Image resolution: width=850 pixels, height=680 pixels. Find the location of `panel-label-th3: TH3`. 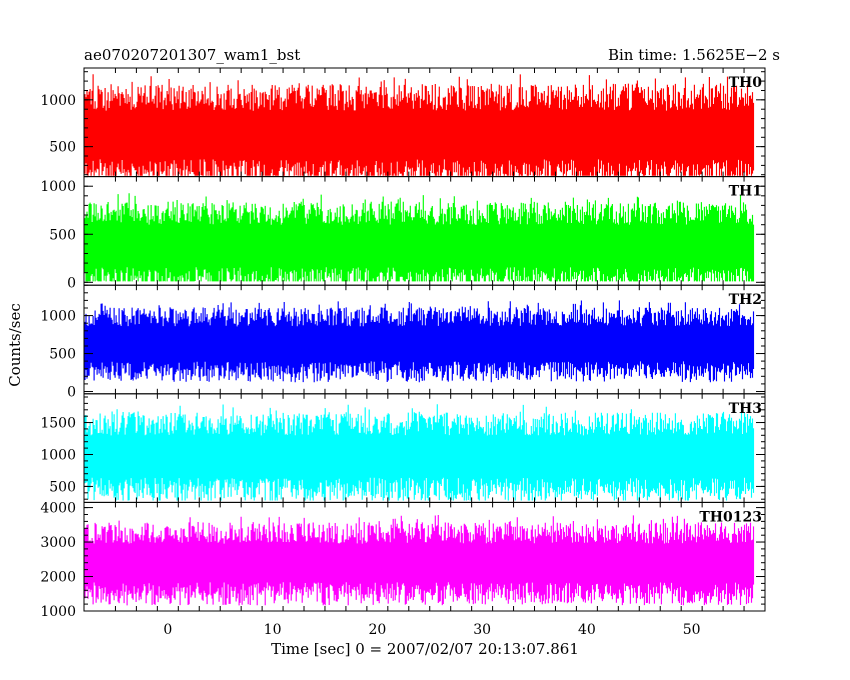

panel-label-th3: TH3 is located at coordinates (745, 409).